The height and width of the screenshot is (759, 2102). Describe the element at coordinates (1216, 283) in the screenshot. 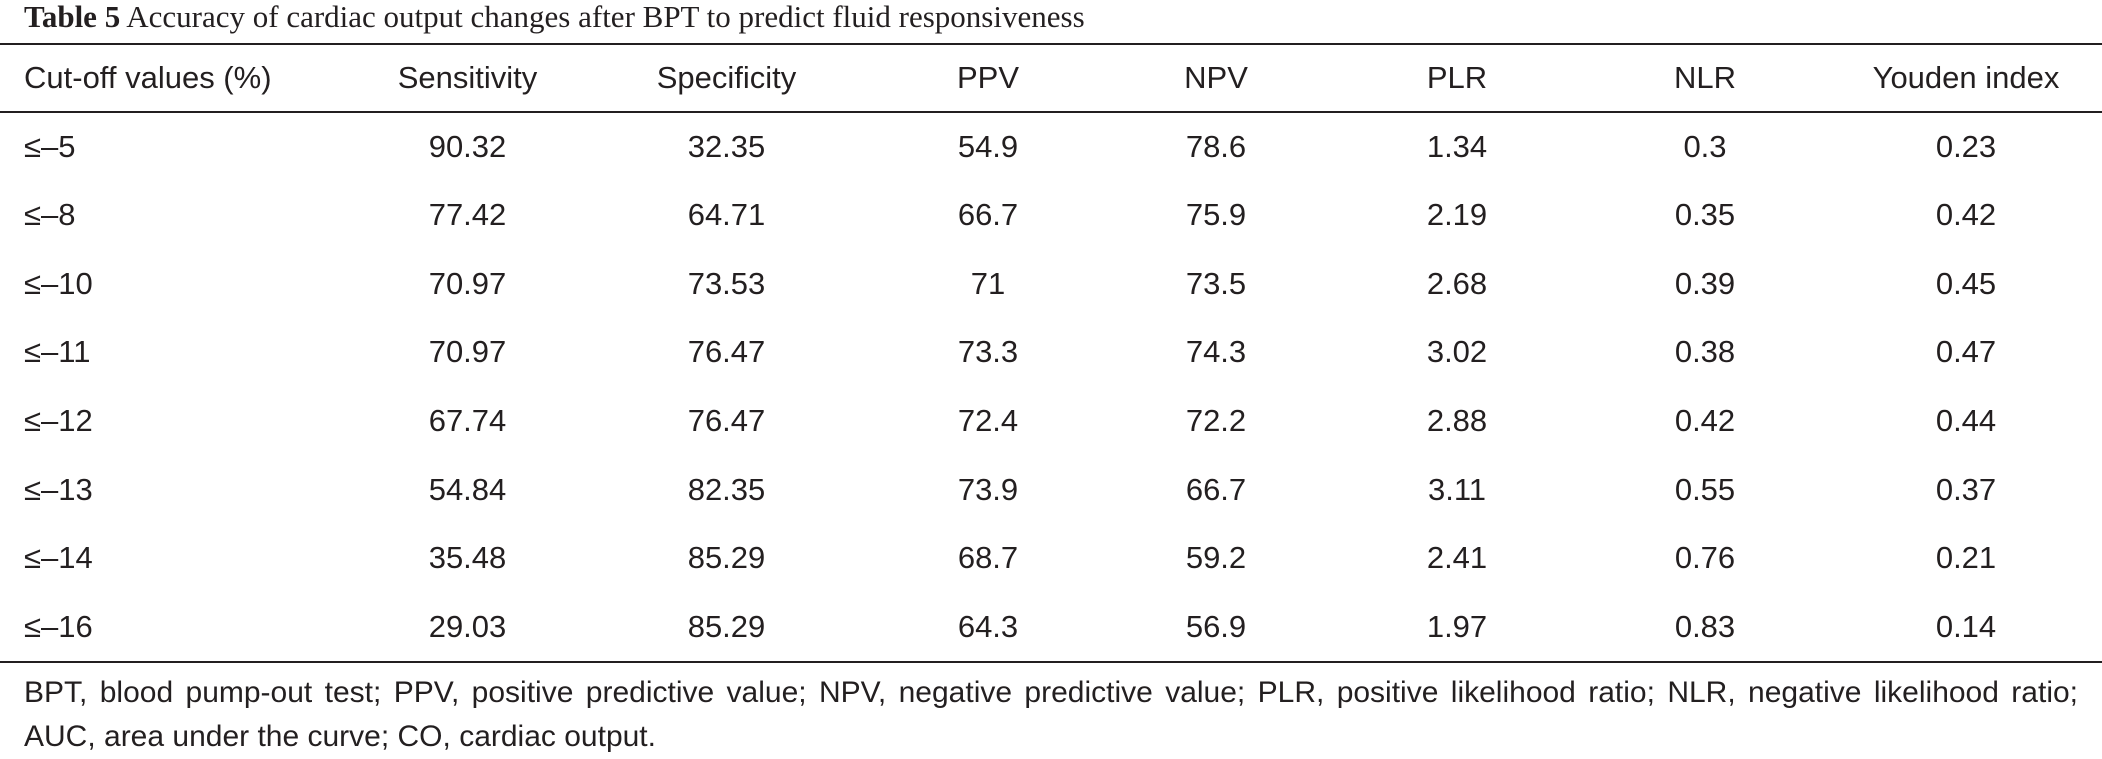

I see `cell-npv: 73.5` at that location.